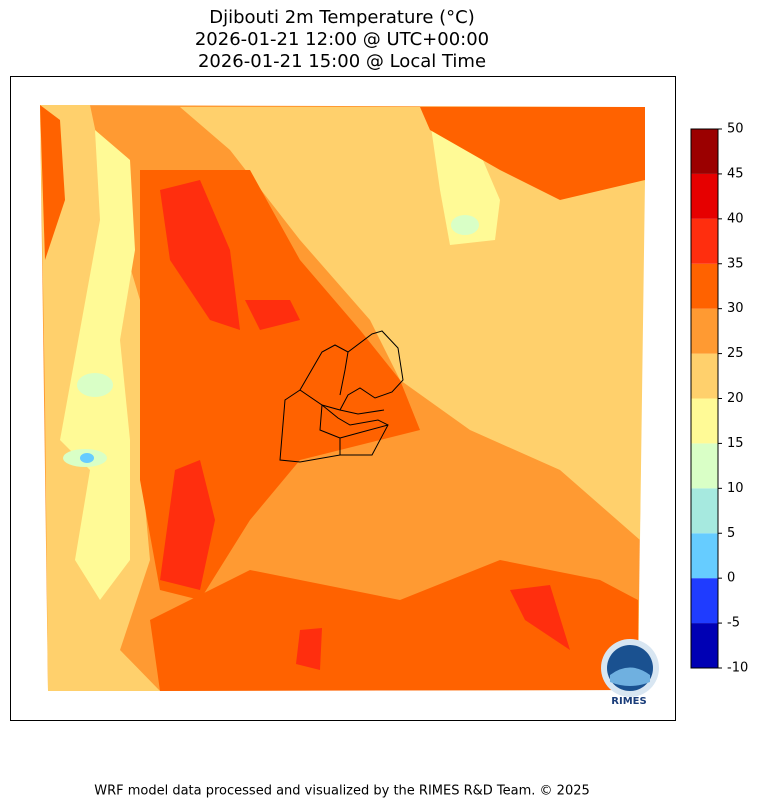 Image resolution: width=760 pixels, height=808 pixels. Describe the element at coordinates (735, 308) in the screenshot. I see `colorbar-tick-label: 30` at that location.